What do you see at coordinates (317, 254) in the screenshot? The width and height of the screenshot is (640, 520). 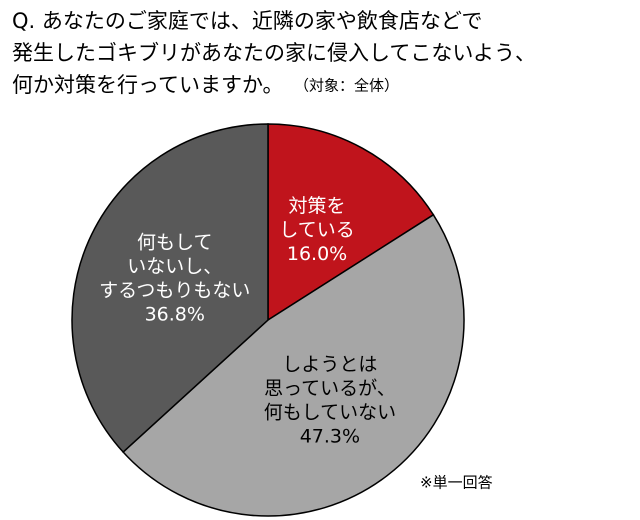 I see `value-label: 16.0%` at bounding box center [317, 254].